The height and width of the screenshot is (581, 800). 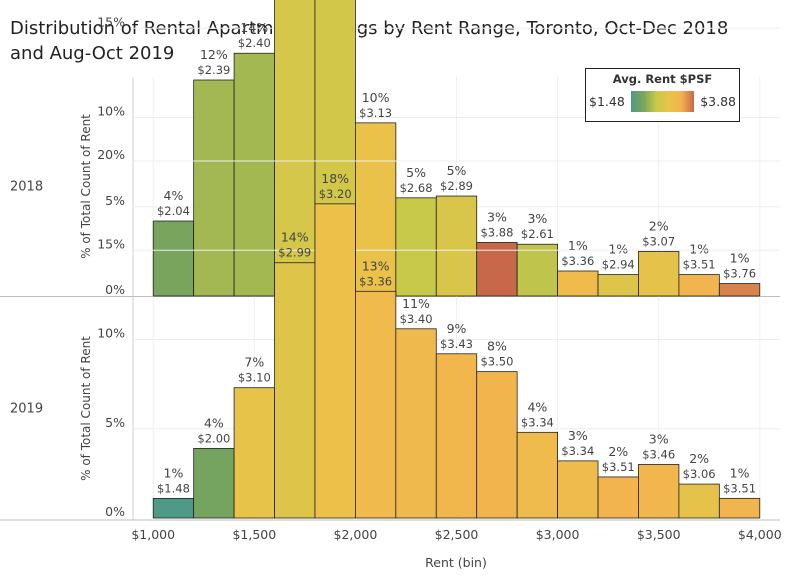 What do you see at coordinates (658, 241) in the screenshot?
I see `bar-psf-label: $3.07` at bounding box center [658, 241].